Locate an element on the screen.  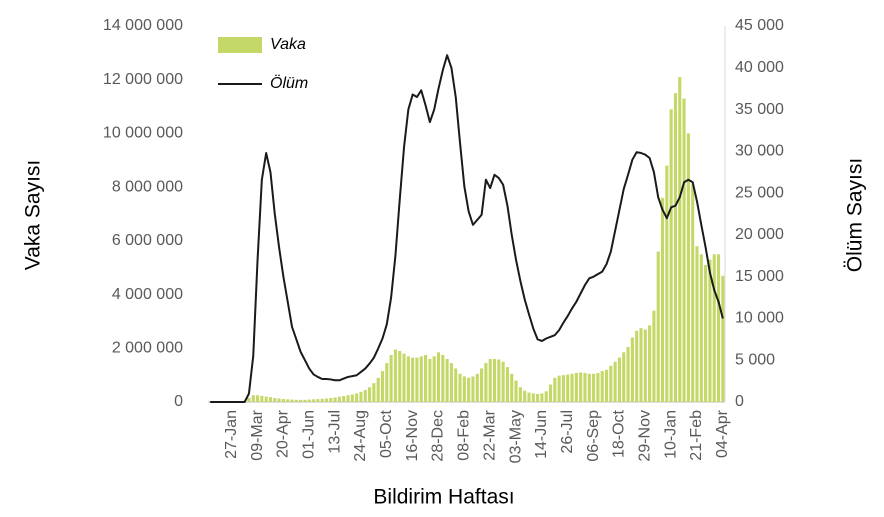
x-tick-label: 16-Nov is located at coordinates (412, 436).